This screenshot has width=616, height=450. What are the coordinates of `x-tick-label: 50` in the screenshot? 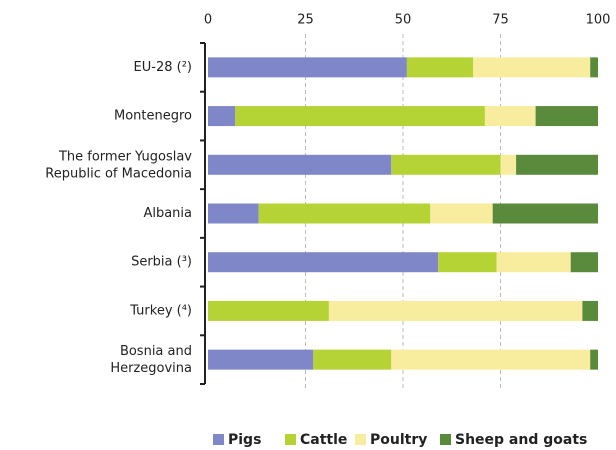 It's located at (403, 20).